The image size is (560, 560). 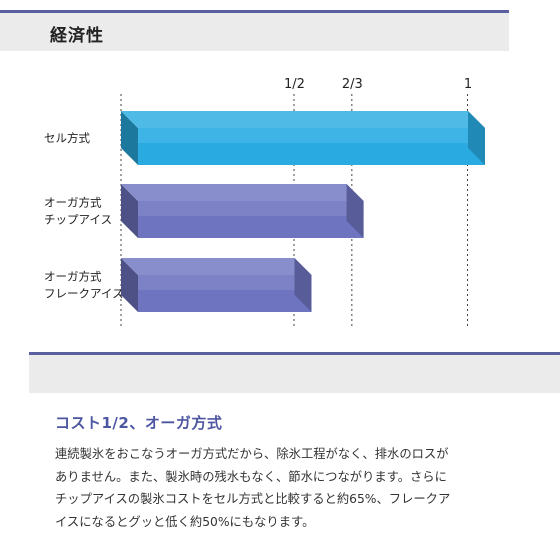 What do you see at coordinates (294, 84) in the screenshot?
I see `x-tick-label: 1/2` at bounding box center [294, 84].